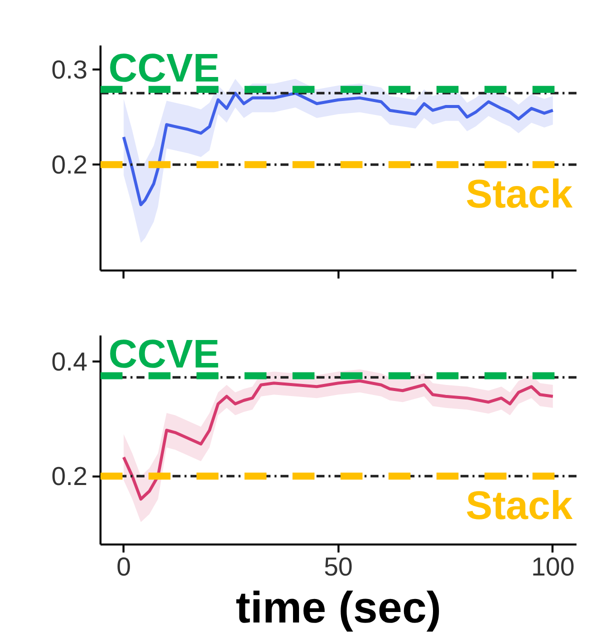 This screenshot has width=611, height=644. Describe the element at coordinates (69, 361) in the screenshot. I see `y-tick-label: 0.4` at that location.